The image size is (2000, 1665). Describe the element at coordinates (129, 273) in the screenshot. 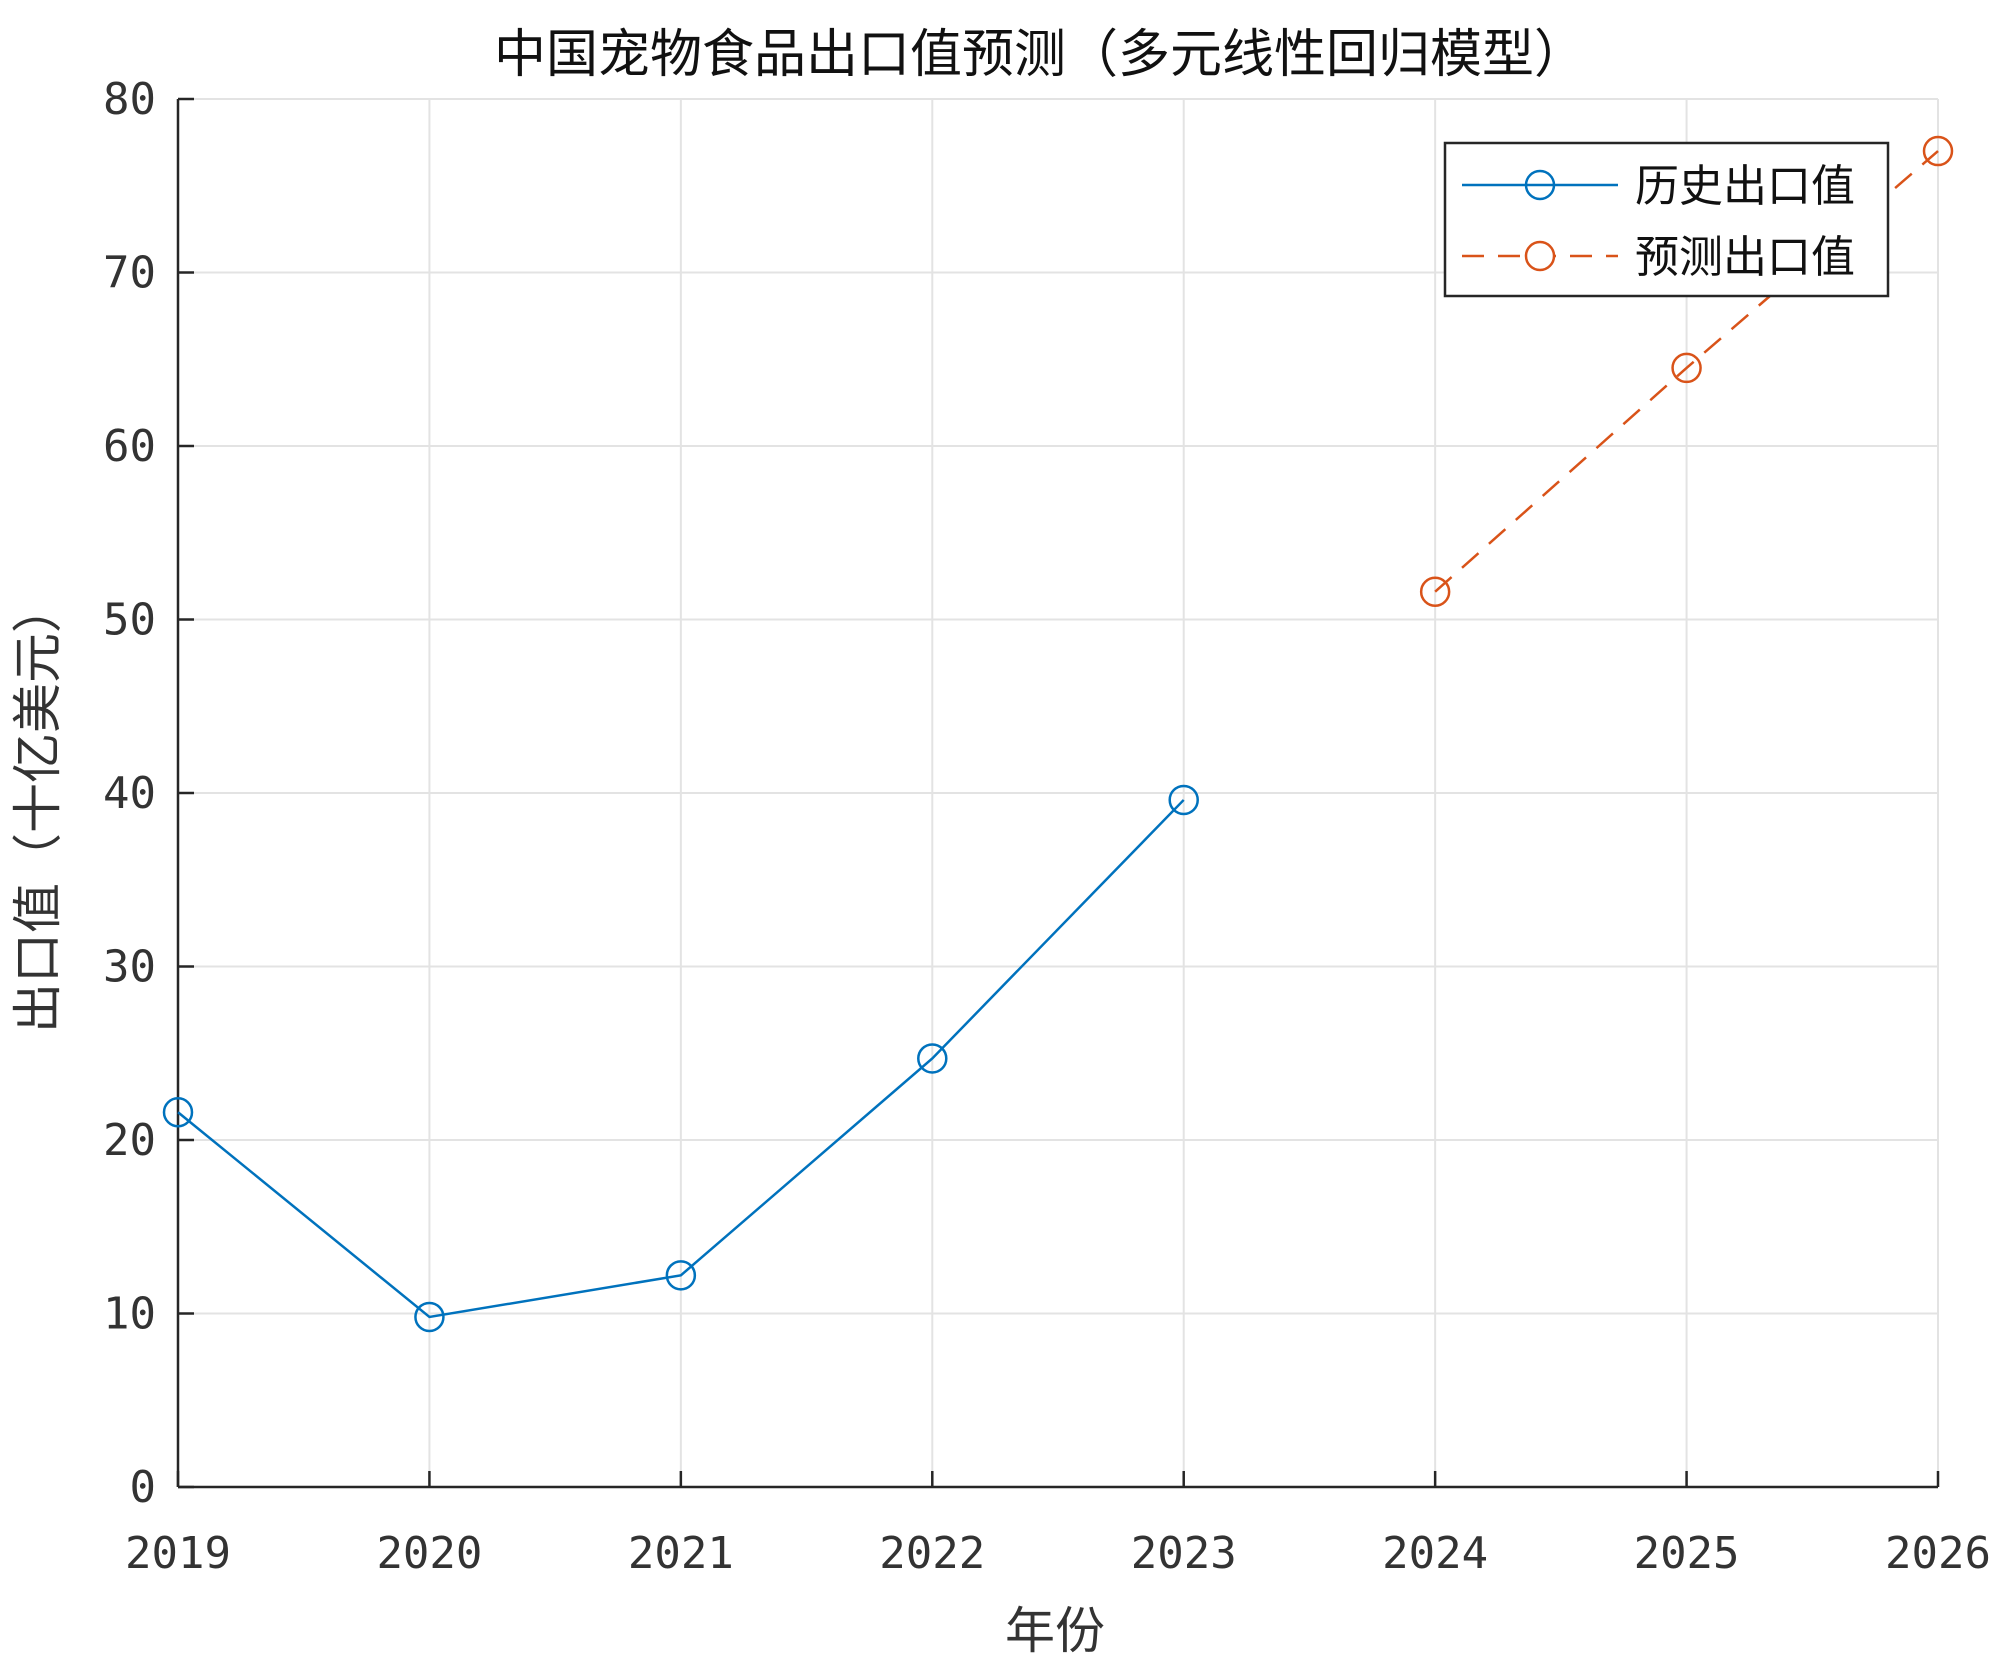

I see `y-tick-label-70: 70` at that location.